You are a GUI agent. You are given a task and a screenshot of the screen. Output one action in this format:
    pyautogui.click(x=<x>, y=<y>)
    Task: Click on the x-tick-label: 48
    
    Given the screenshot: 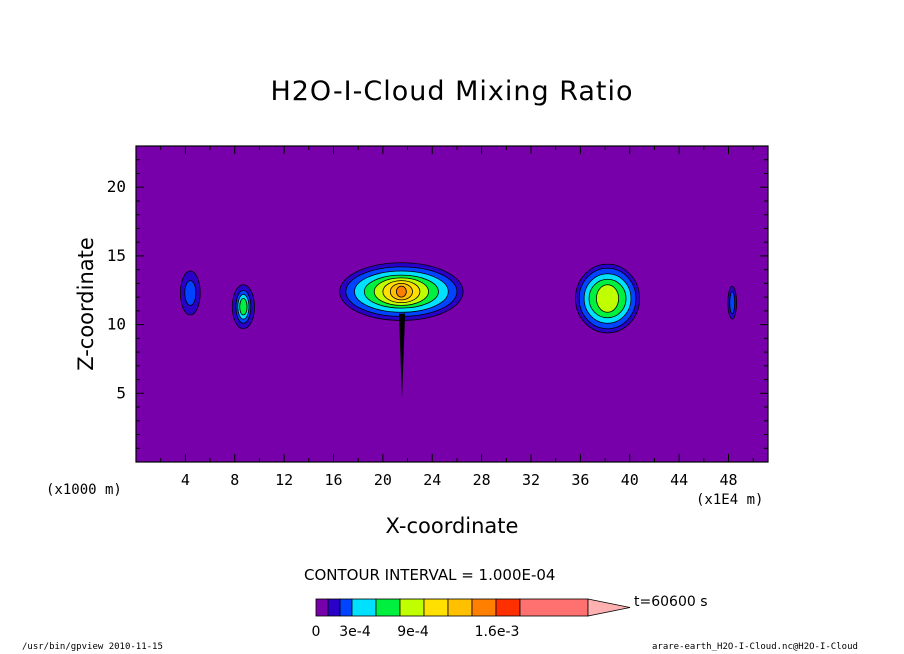 What is the action you would take?
    pyautogui.click(x=728, y=480)
    